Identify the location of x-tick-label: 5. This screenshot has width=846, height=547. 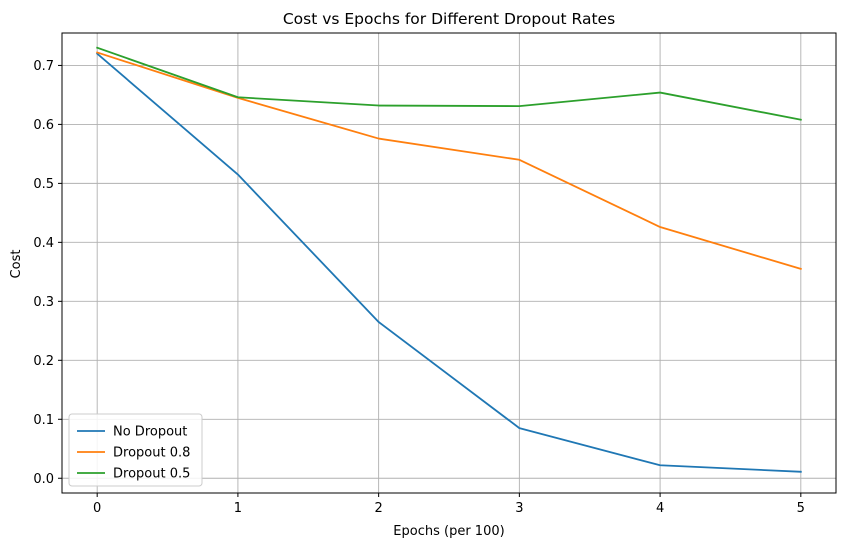
(801, 508).